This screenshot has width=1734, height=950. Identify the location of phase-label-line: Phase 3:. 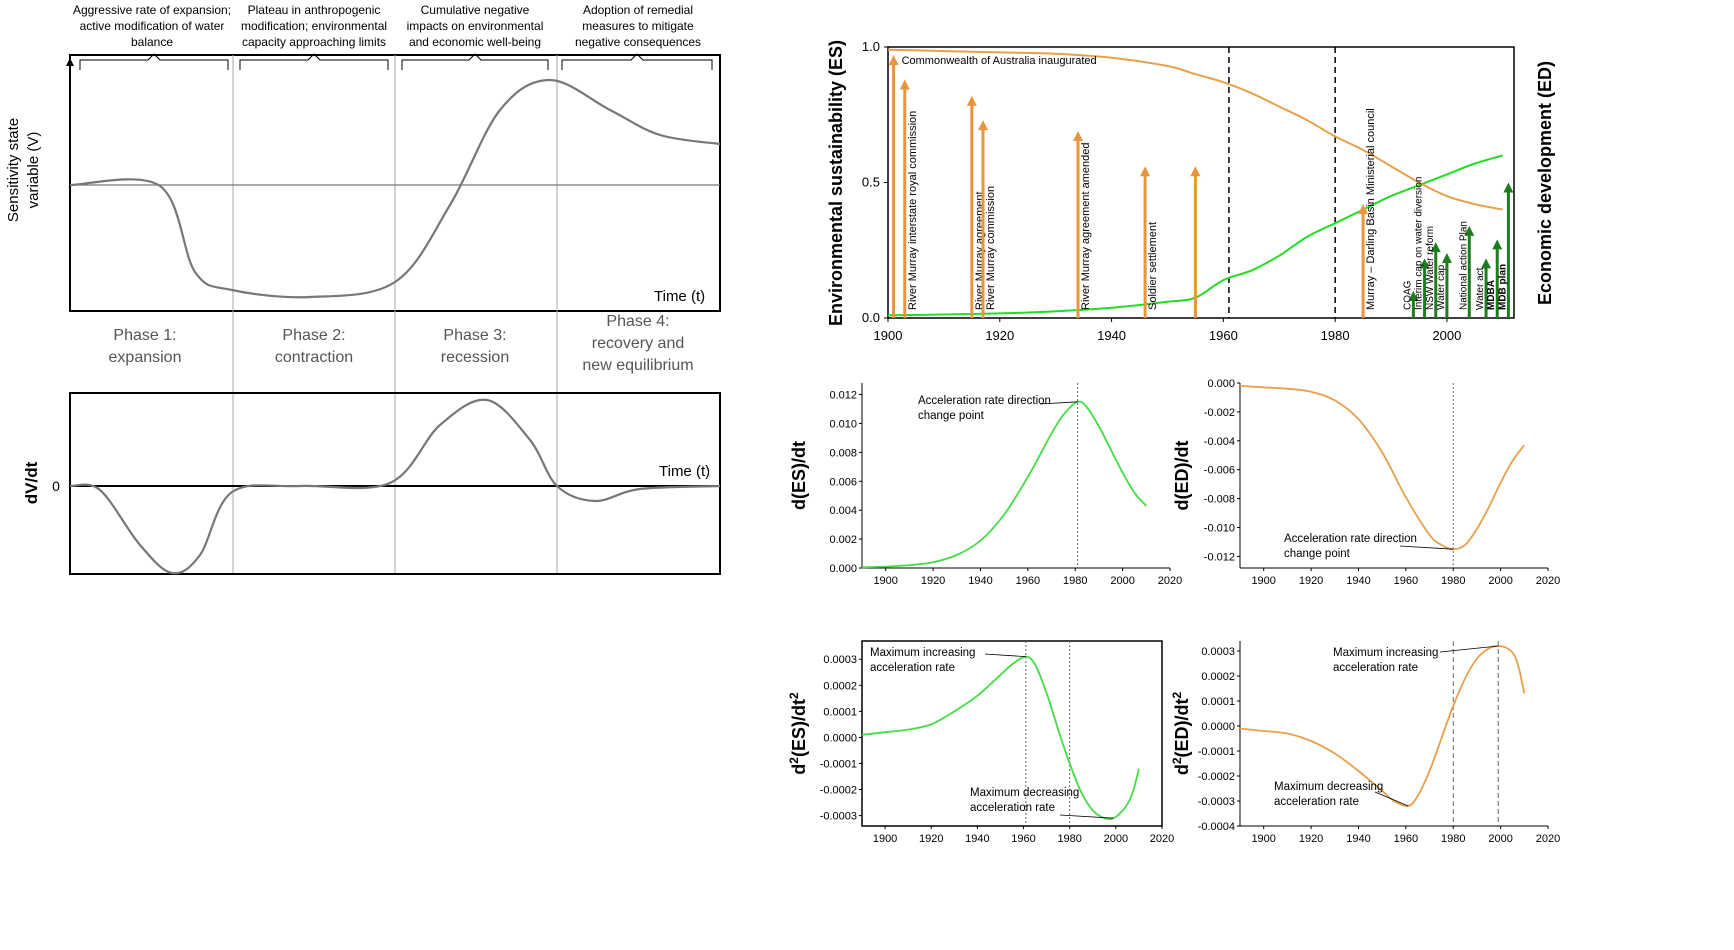
(474, 335).